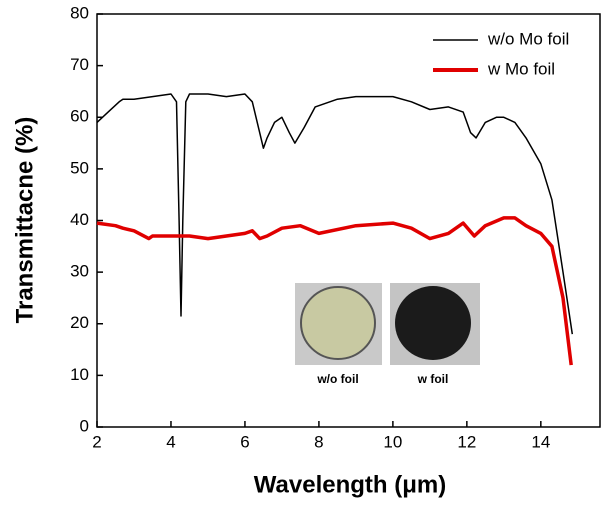  What do you see at coordinates (96, 441) in the screenshot?
I see `x-tick-label: 2` at bounding box center [96, 441].